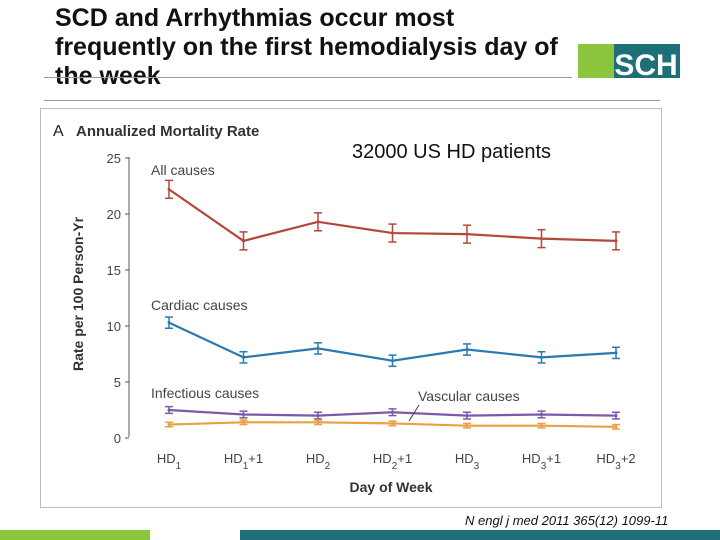 The width and height of the screenshot is (720, 540). I want to click on panel-label: A, so click(58, 131).